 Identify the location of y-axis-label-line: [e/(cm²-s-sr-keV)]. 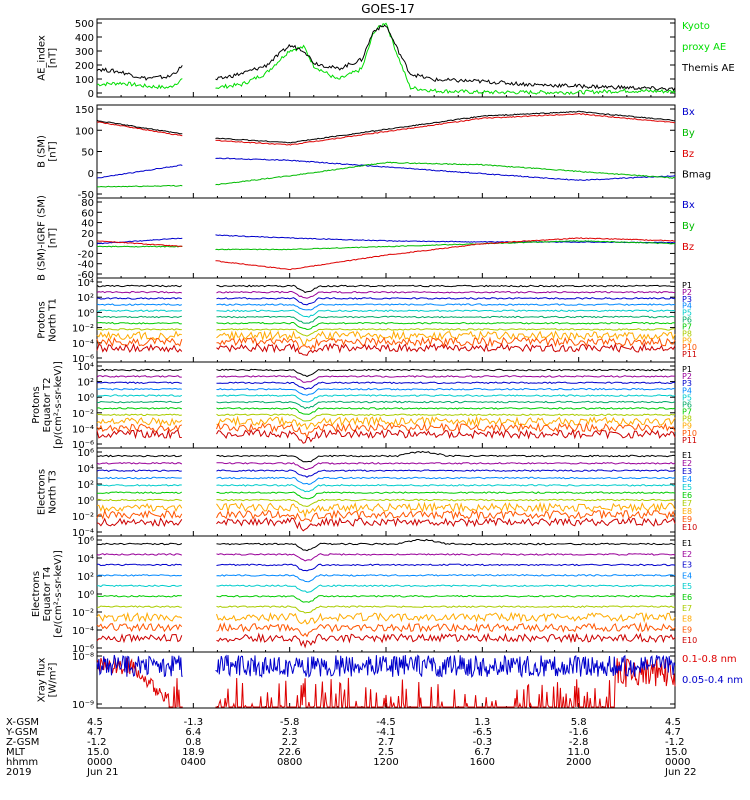
(58, 594).